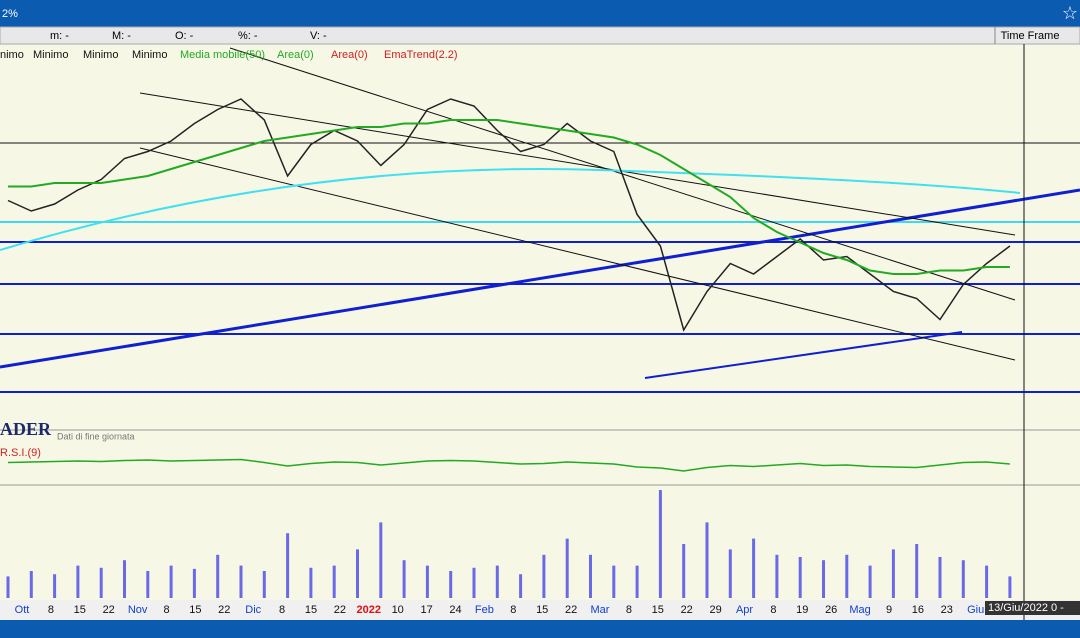  I want to click on legend-entry: nimo, so click(12, 55).